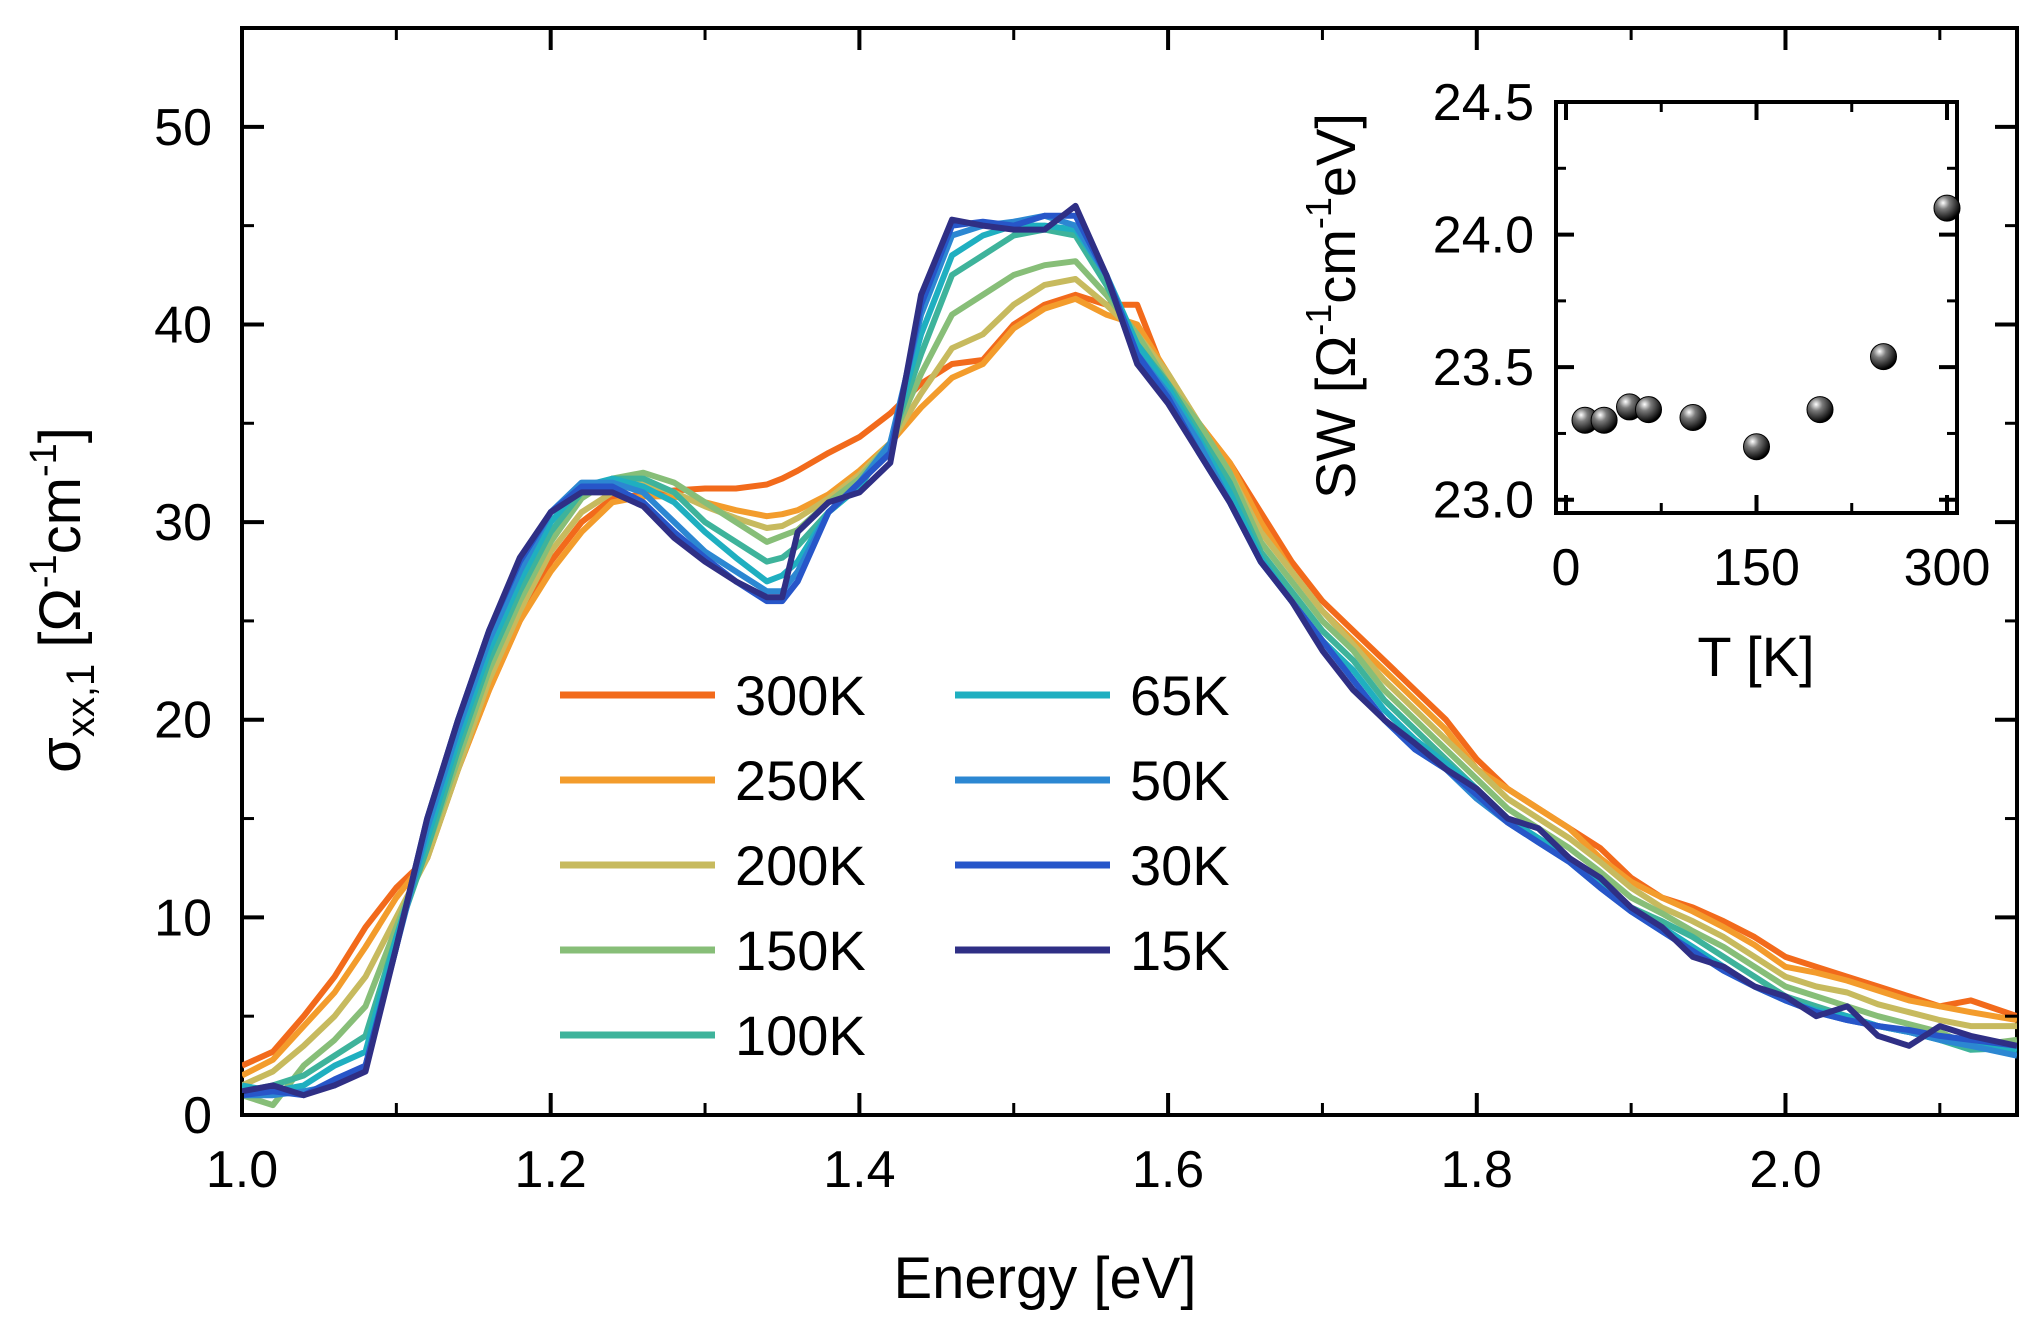 The image size is (2025, 1320). What do you see at coordinates (183, 128) in the screenshot?
I see `y-tick-label: 50` at bounding box center [183, 128].